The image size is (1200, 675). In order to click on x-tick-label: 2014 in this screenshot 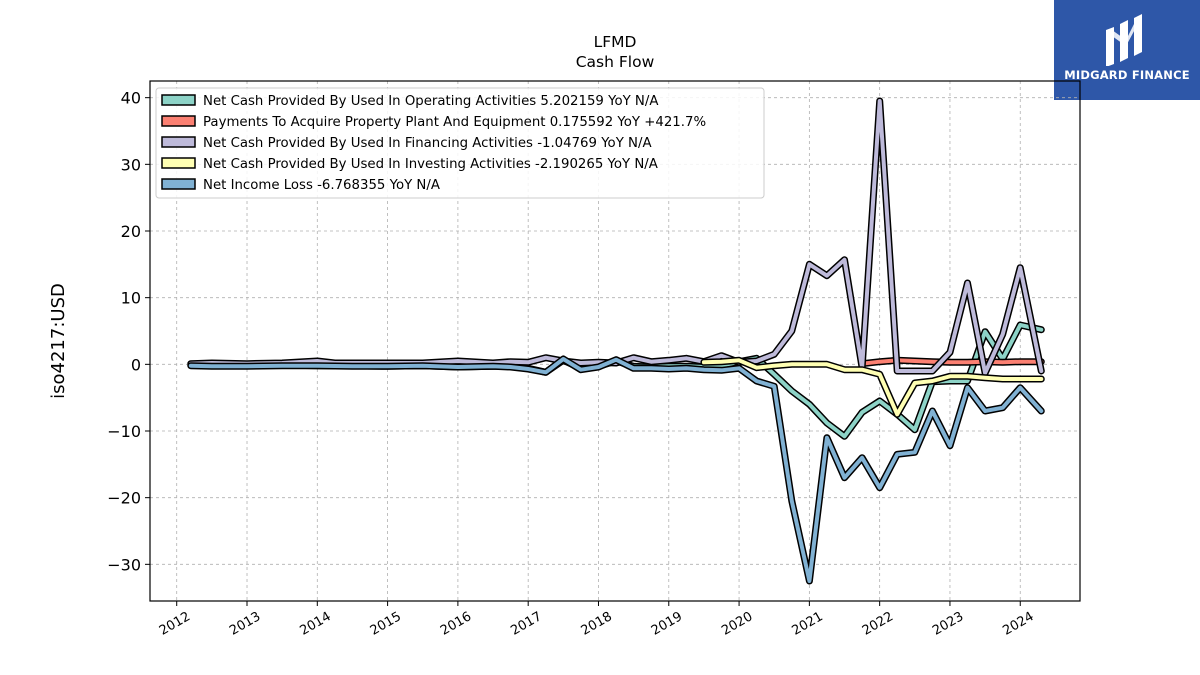, I will do `click(315, 624)`.